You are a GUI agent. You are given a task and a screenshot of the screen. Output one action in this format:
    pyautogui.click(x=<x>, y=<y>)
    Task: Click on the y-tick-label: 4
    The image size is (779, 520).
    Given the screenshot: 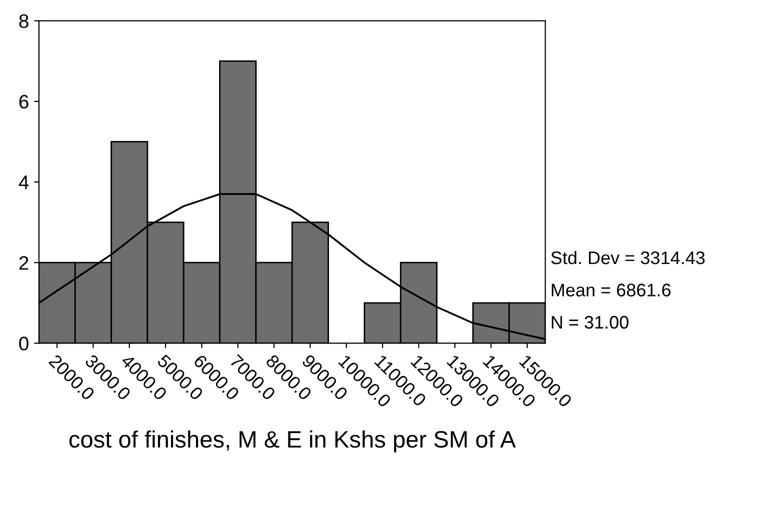 What is the action you would take?
    pyautogui.click(x=23, y=183)
    